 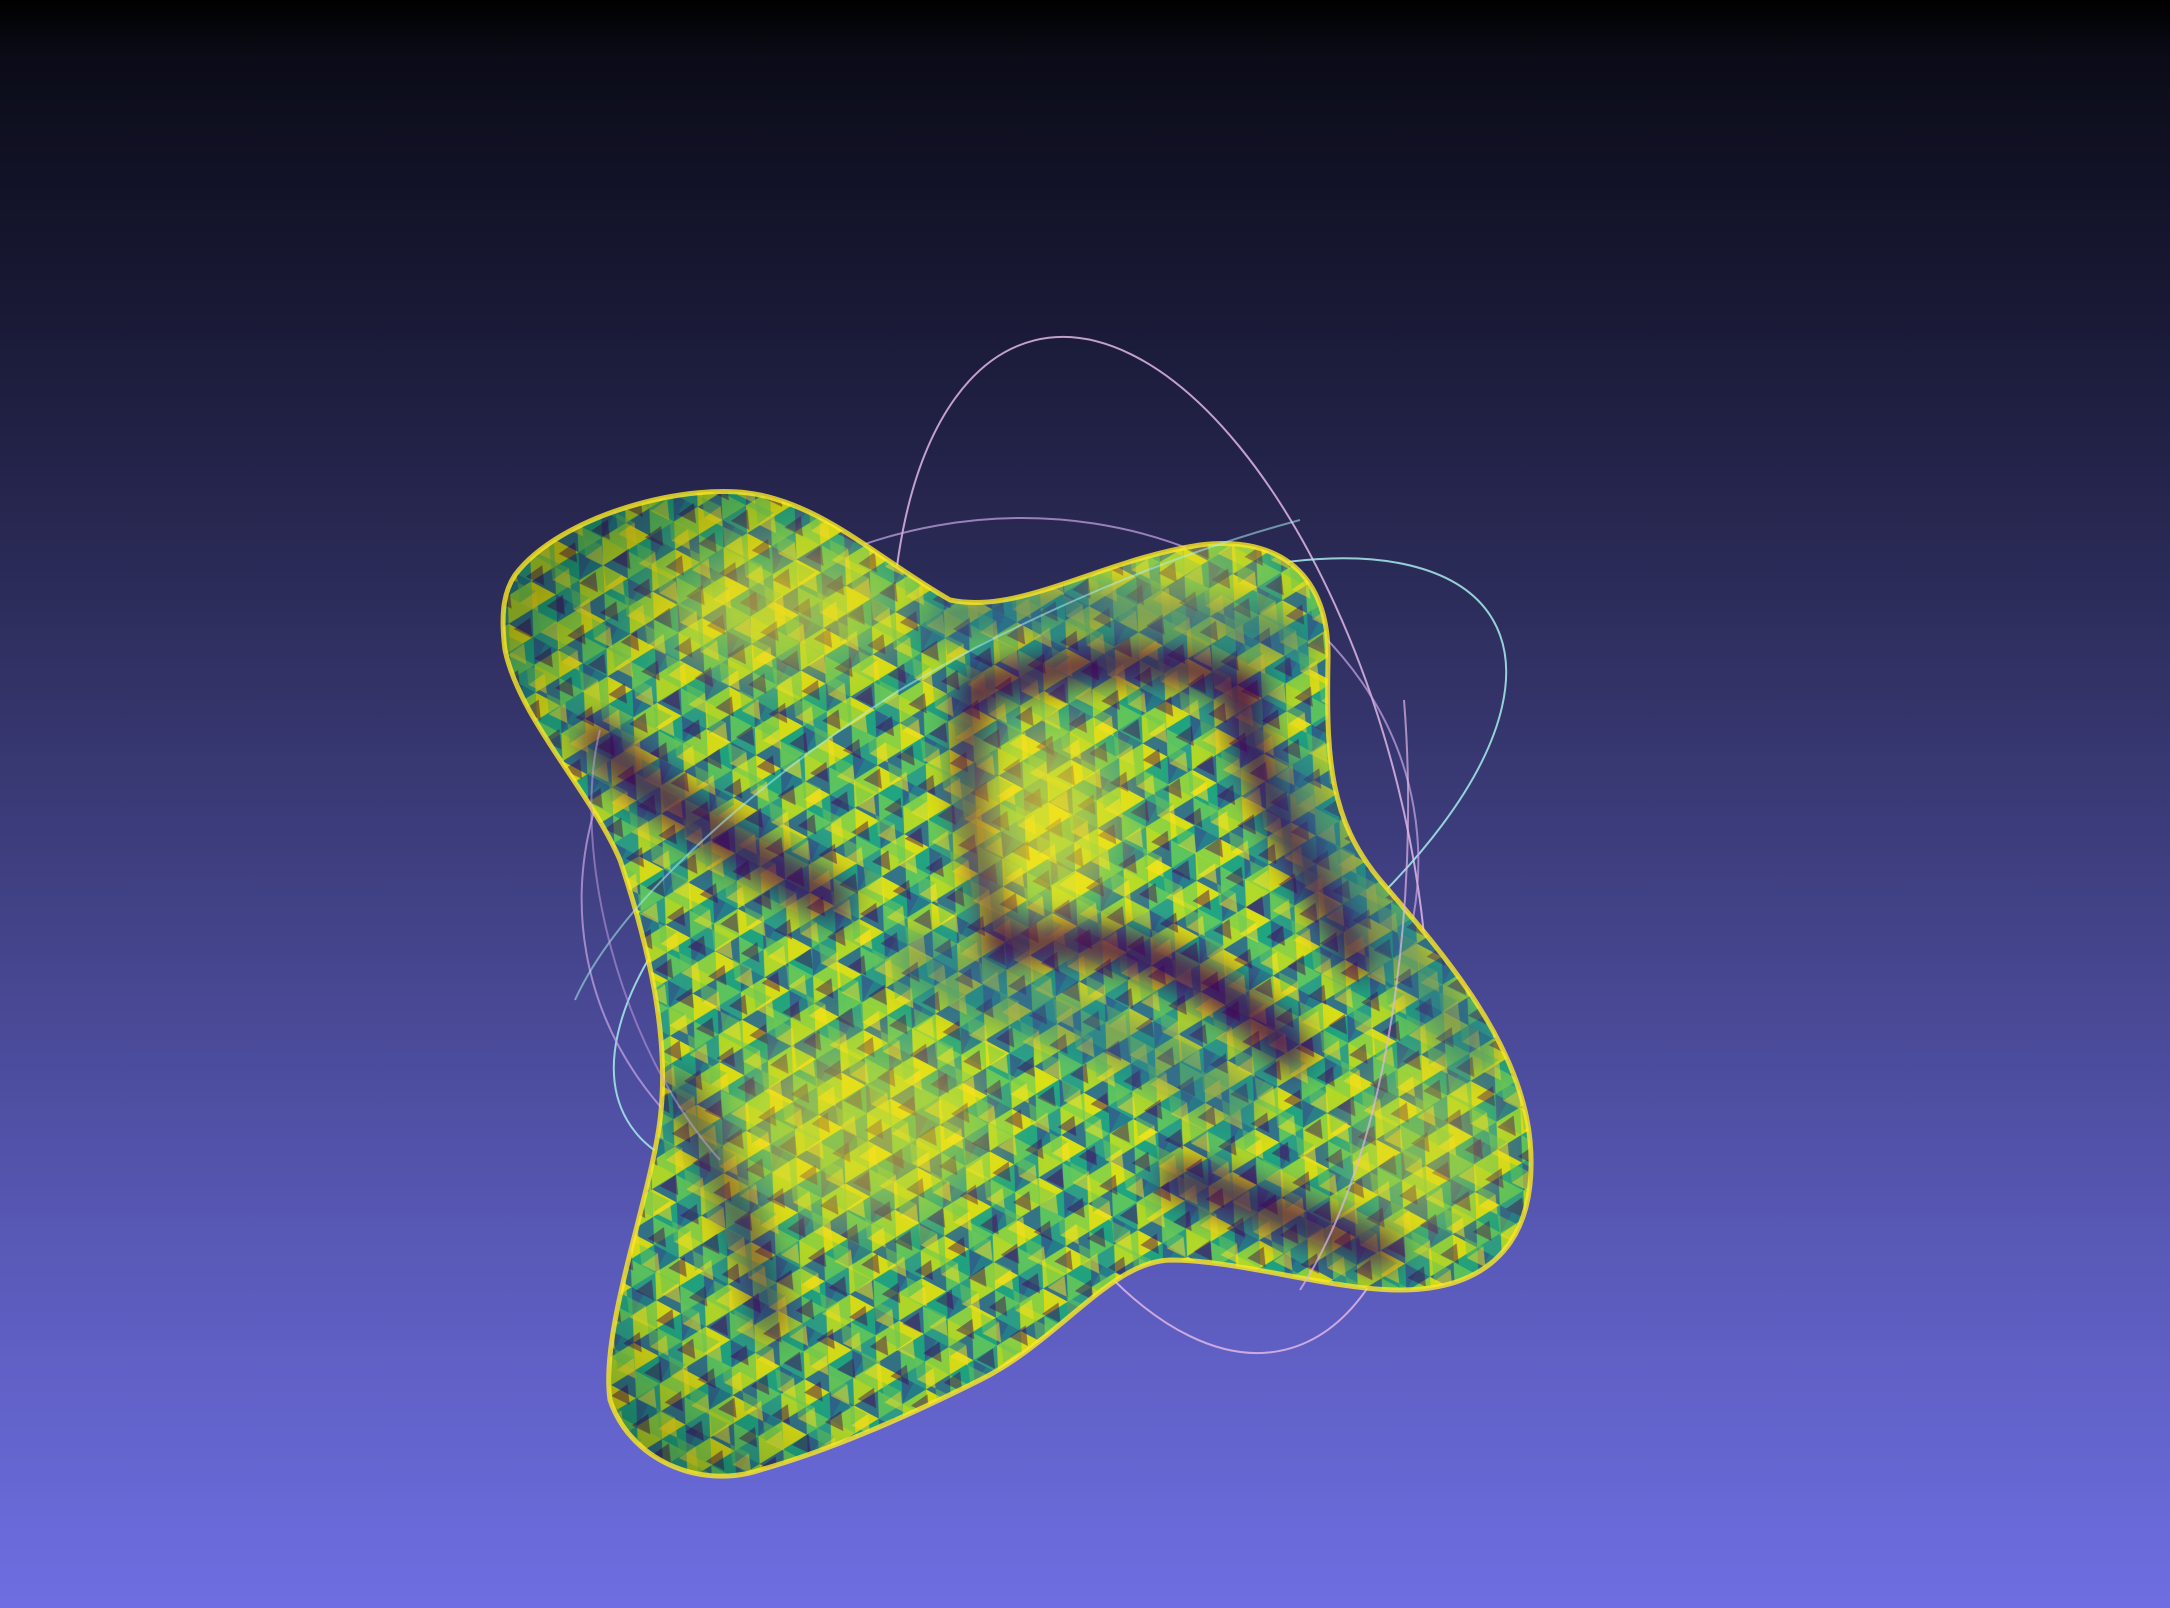 What do you see at coordinates (655, 945) in the screenshot?
I see `violet-ring-front` at bounding box center [655, 945].